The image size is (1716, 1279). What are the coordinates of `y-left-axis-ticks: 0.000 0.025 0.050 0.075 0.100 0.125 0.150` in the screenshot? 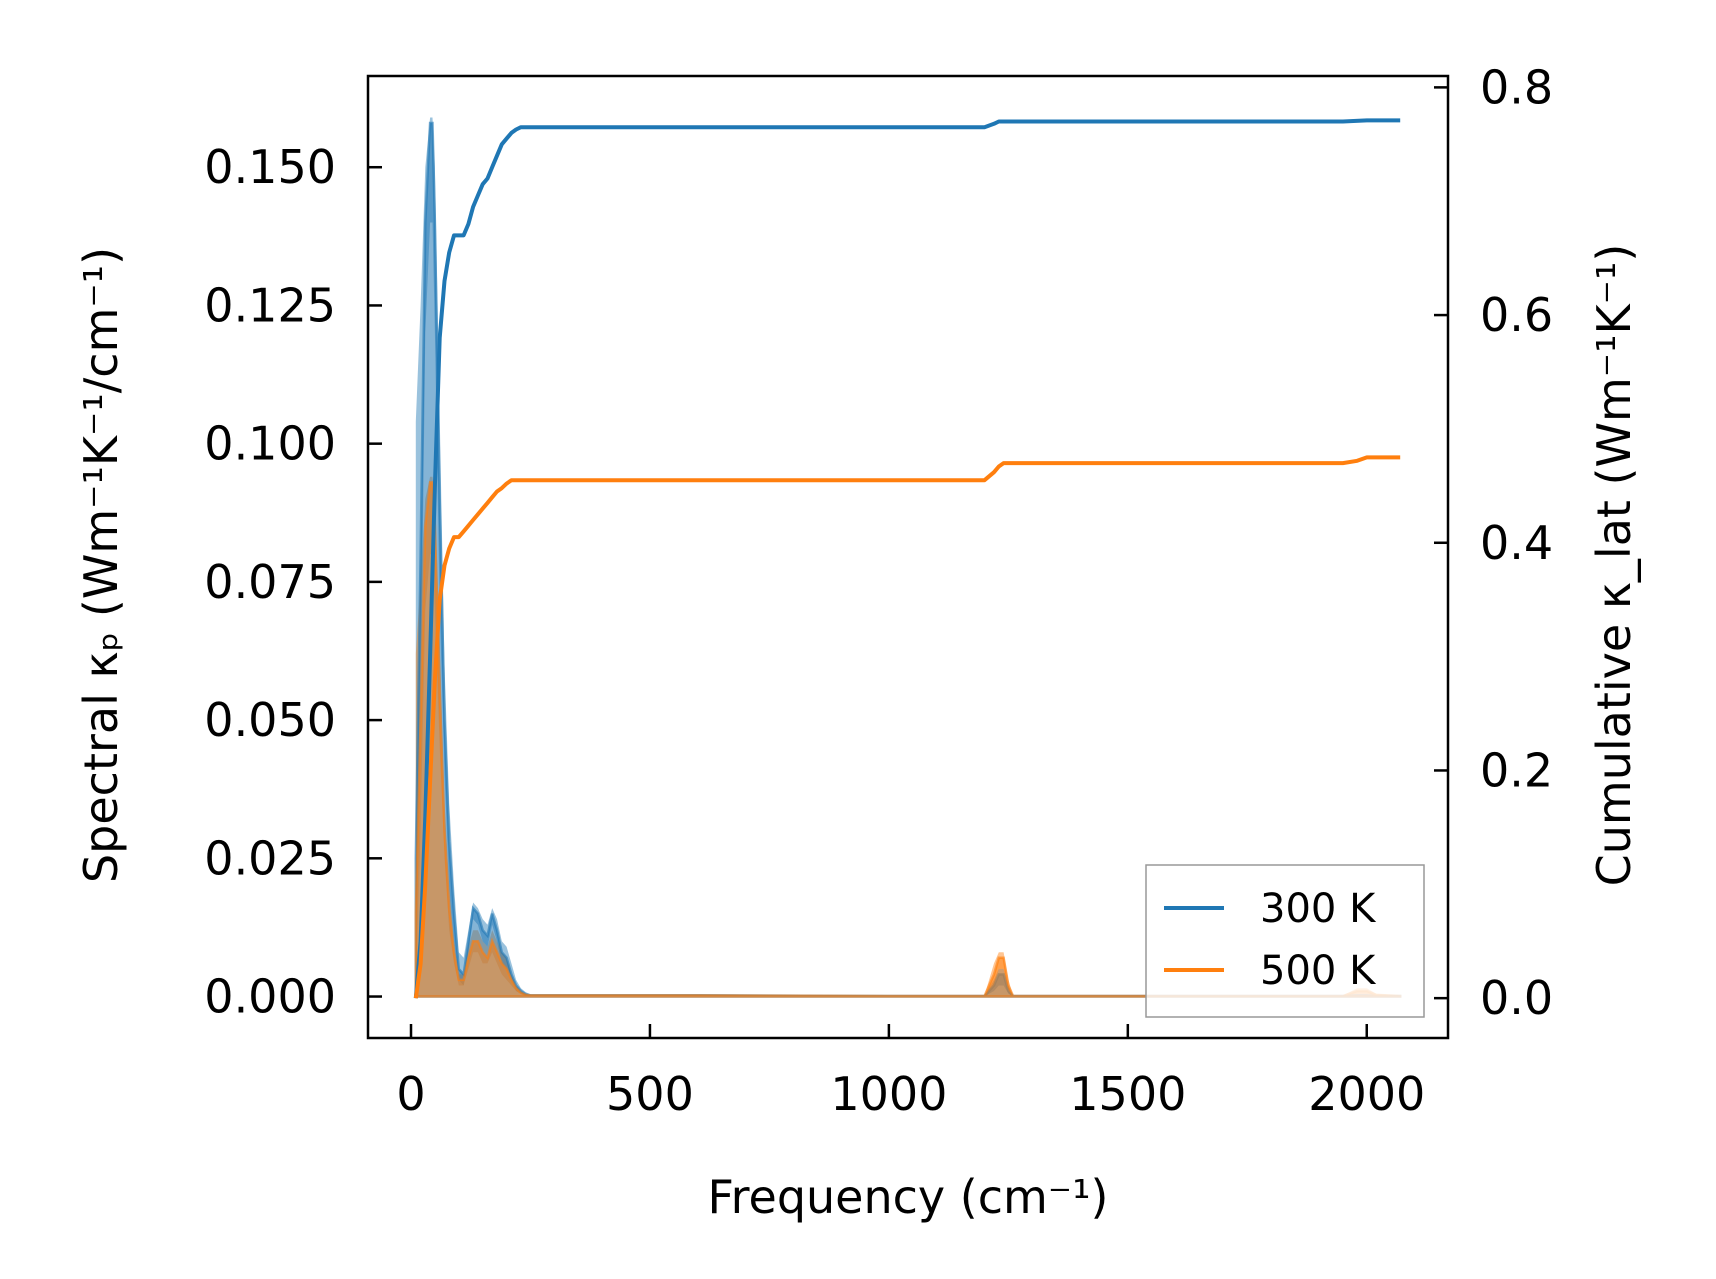 It's located at (293, 582).